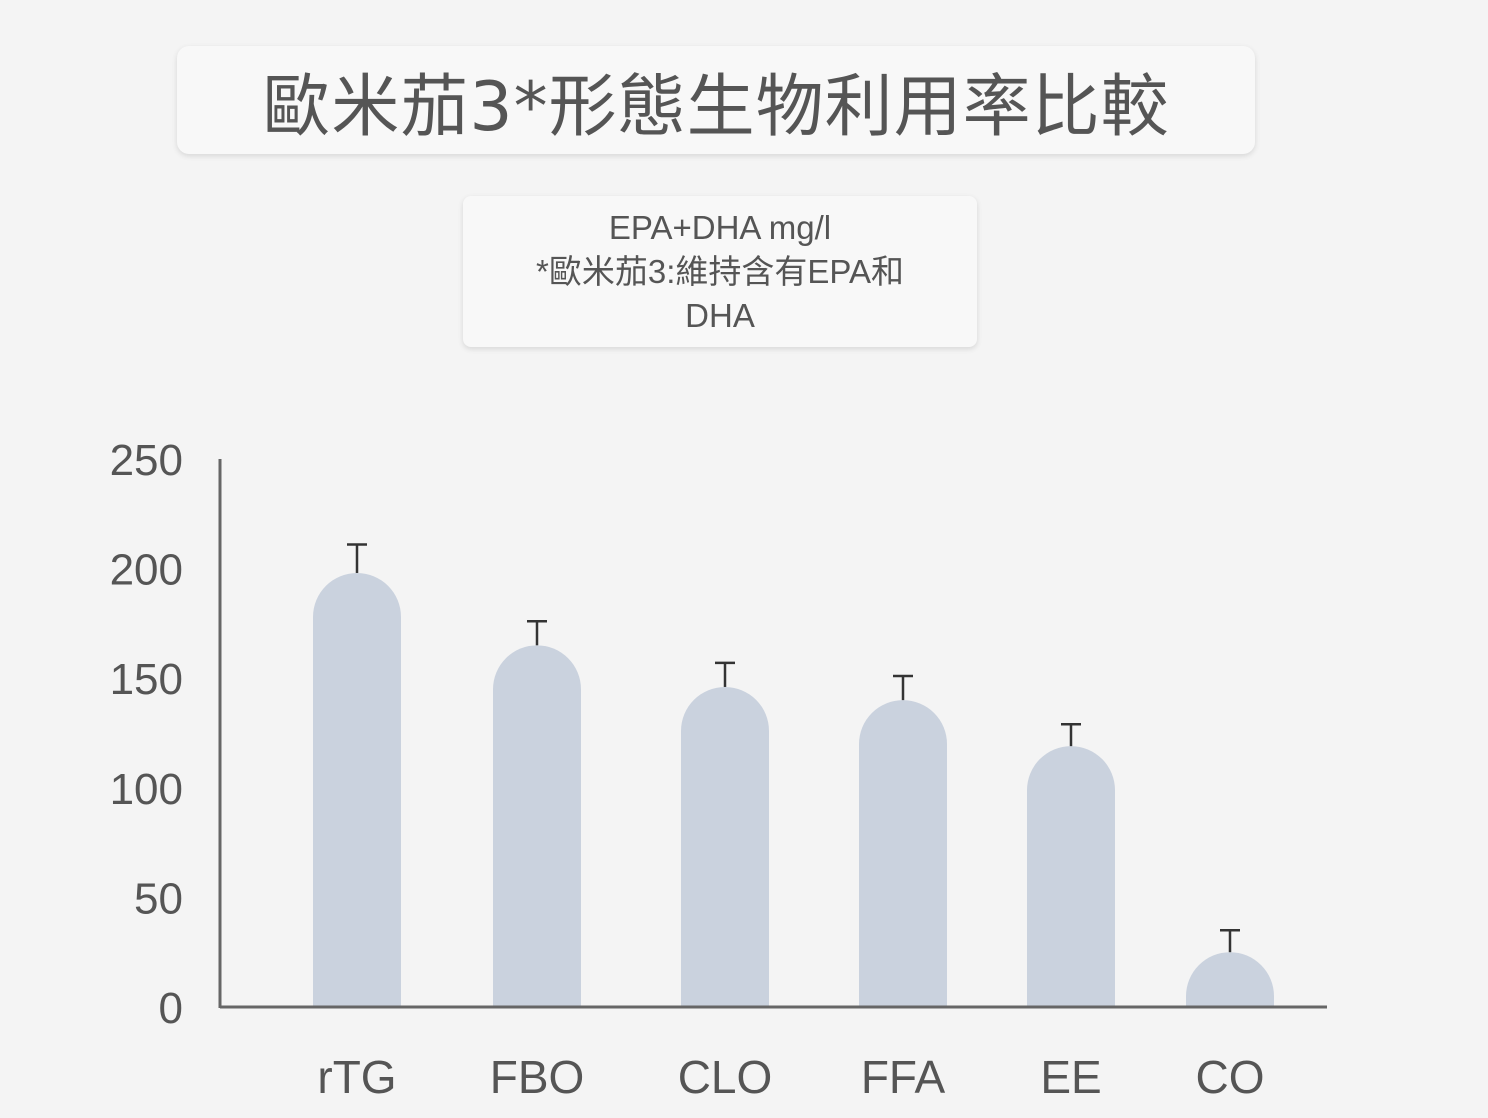 This screenshot has height=1118, width=1488. Describe the element at coordinates (146, 789) in the screenshot. I see `y-tick-label: 100` at that location.